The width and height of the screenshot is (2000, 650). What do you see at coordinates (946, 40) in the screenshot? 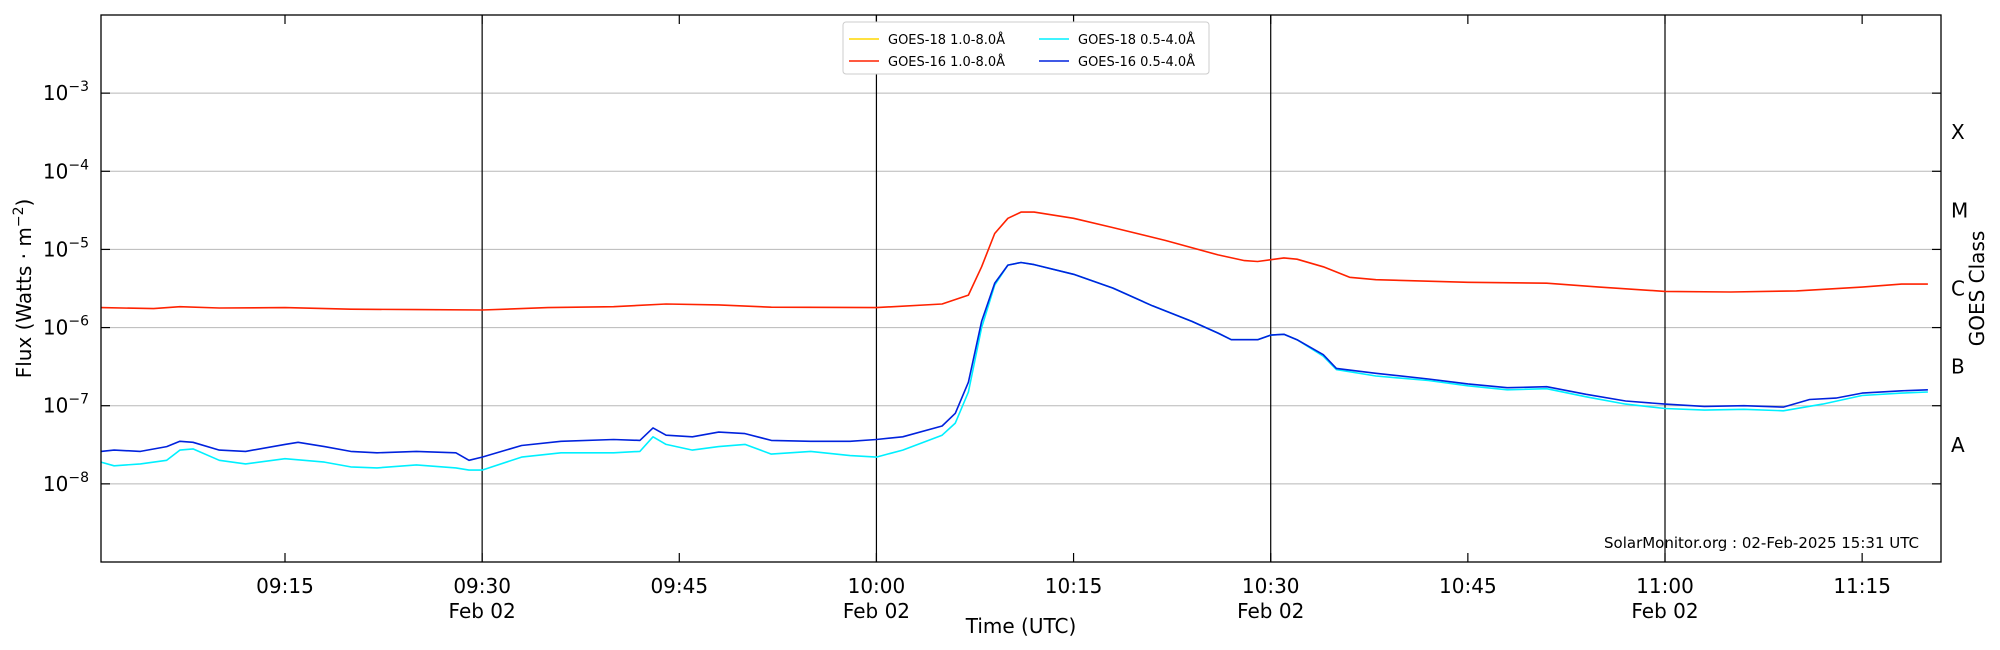
I see `legend-entry-label: GOES-18 1.0-8.0Å` at bounding box center [946, 40].